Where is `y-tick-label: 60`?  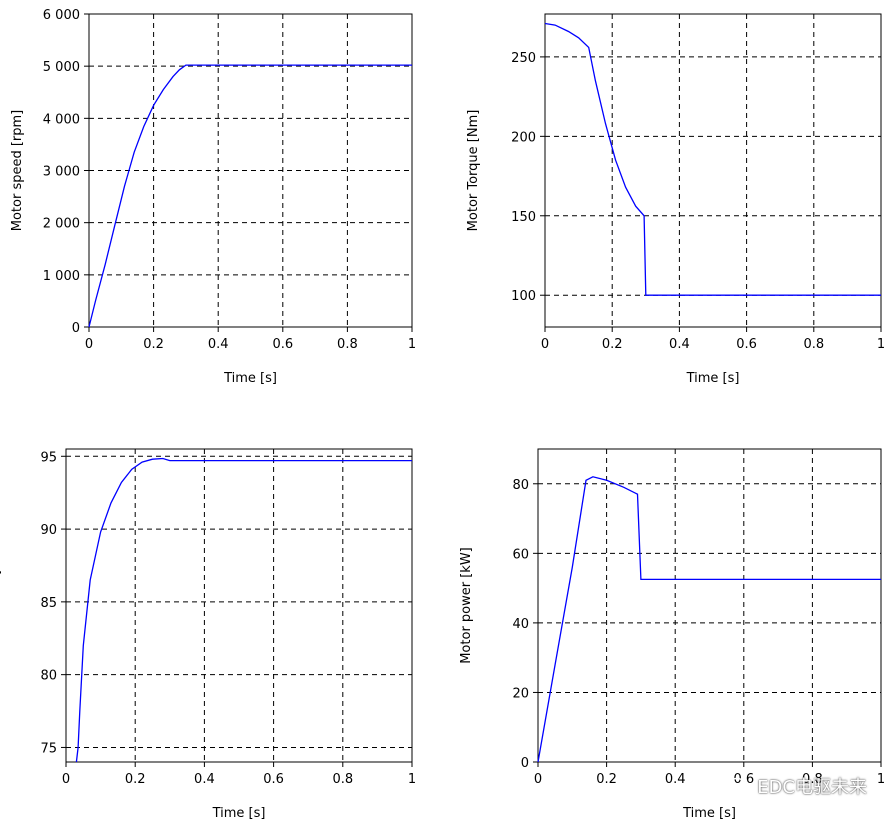
y-tick-label: 60 is located at coordinates (520, 554).